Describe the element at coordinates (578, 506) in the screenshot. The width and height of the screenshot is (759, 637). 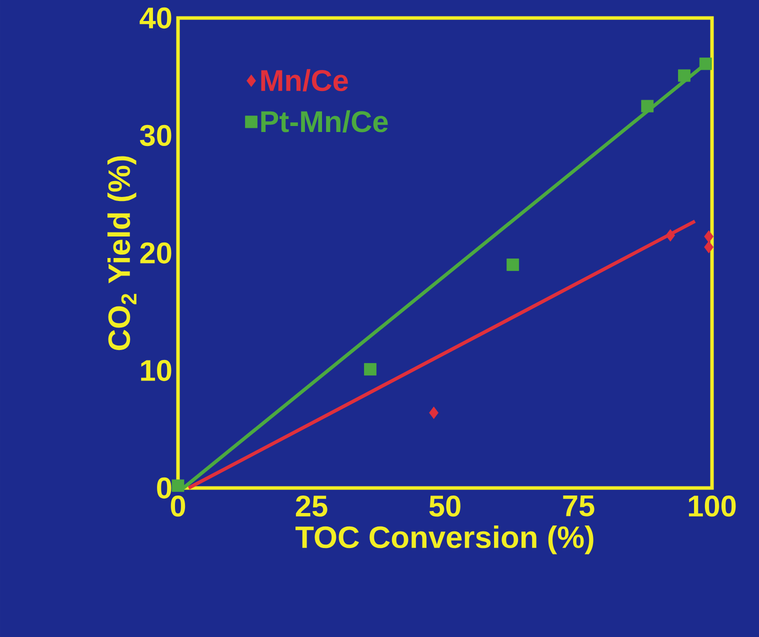
I see `x-tick-label: 75` at that location.